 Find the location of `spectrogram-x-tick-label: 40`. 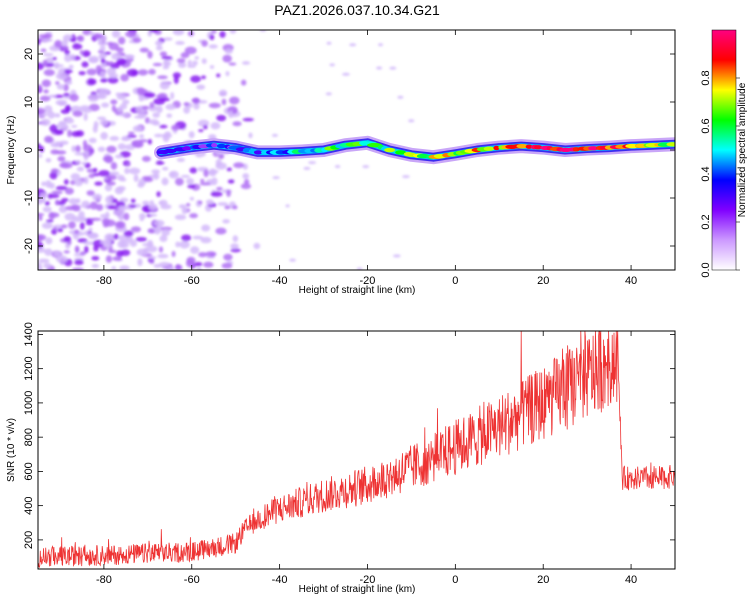

spectrogram-x-tick-label: 40 is located at coordinates (631, 281).